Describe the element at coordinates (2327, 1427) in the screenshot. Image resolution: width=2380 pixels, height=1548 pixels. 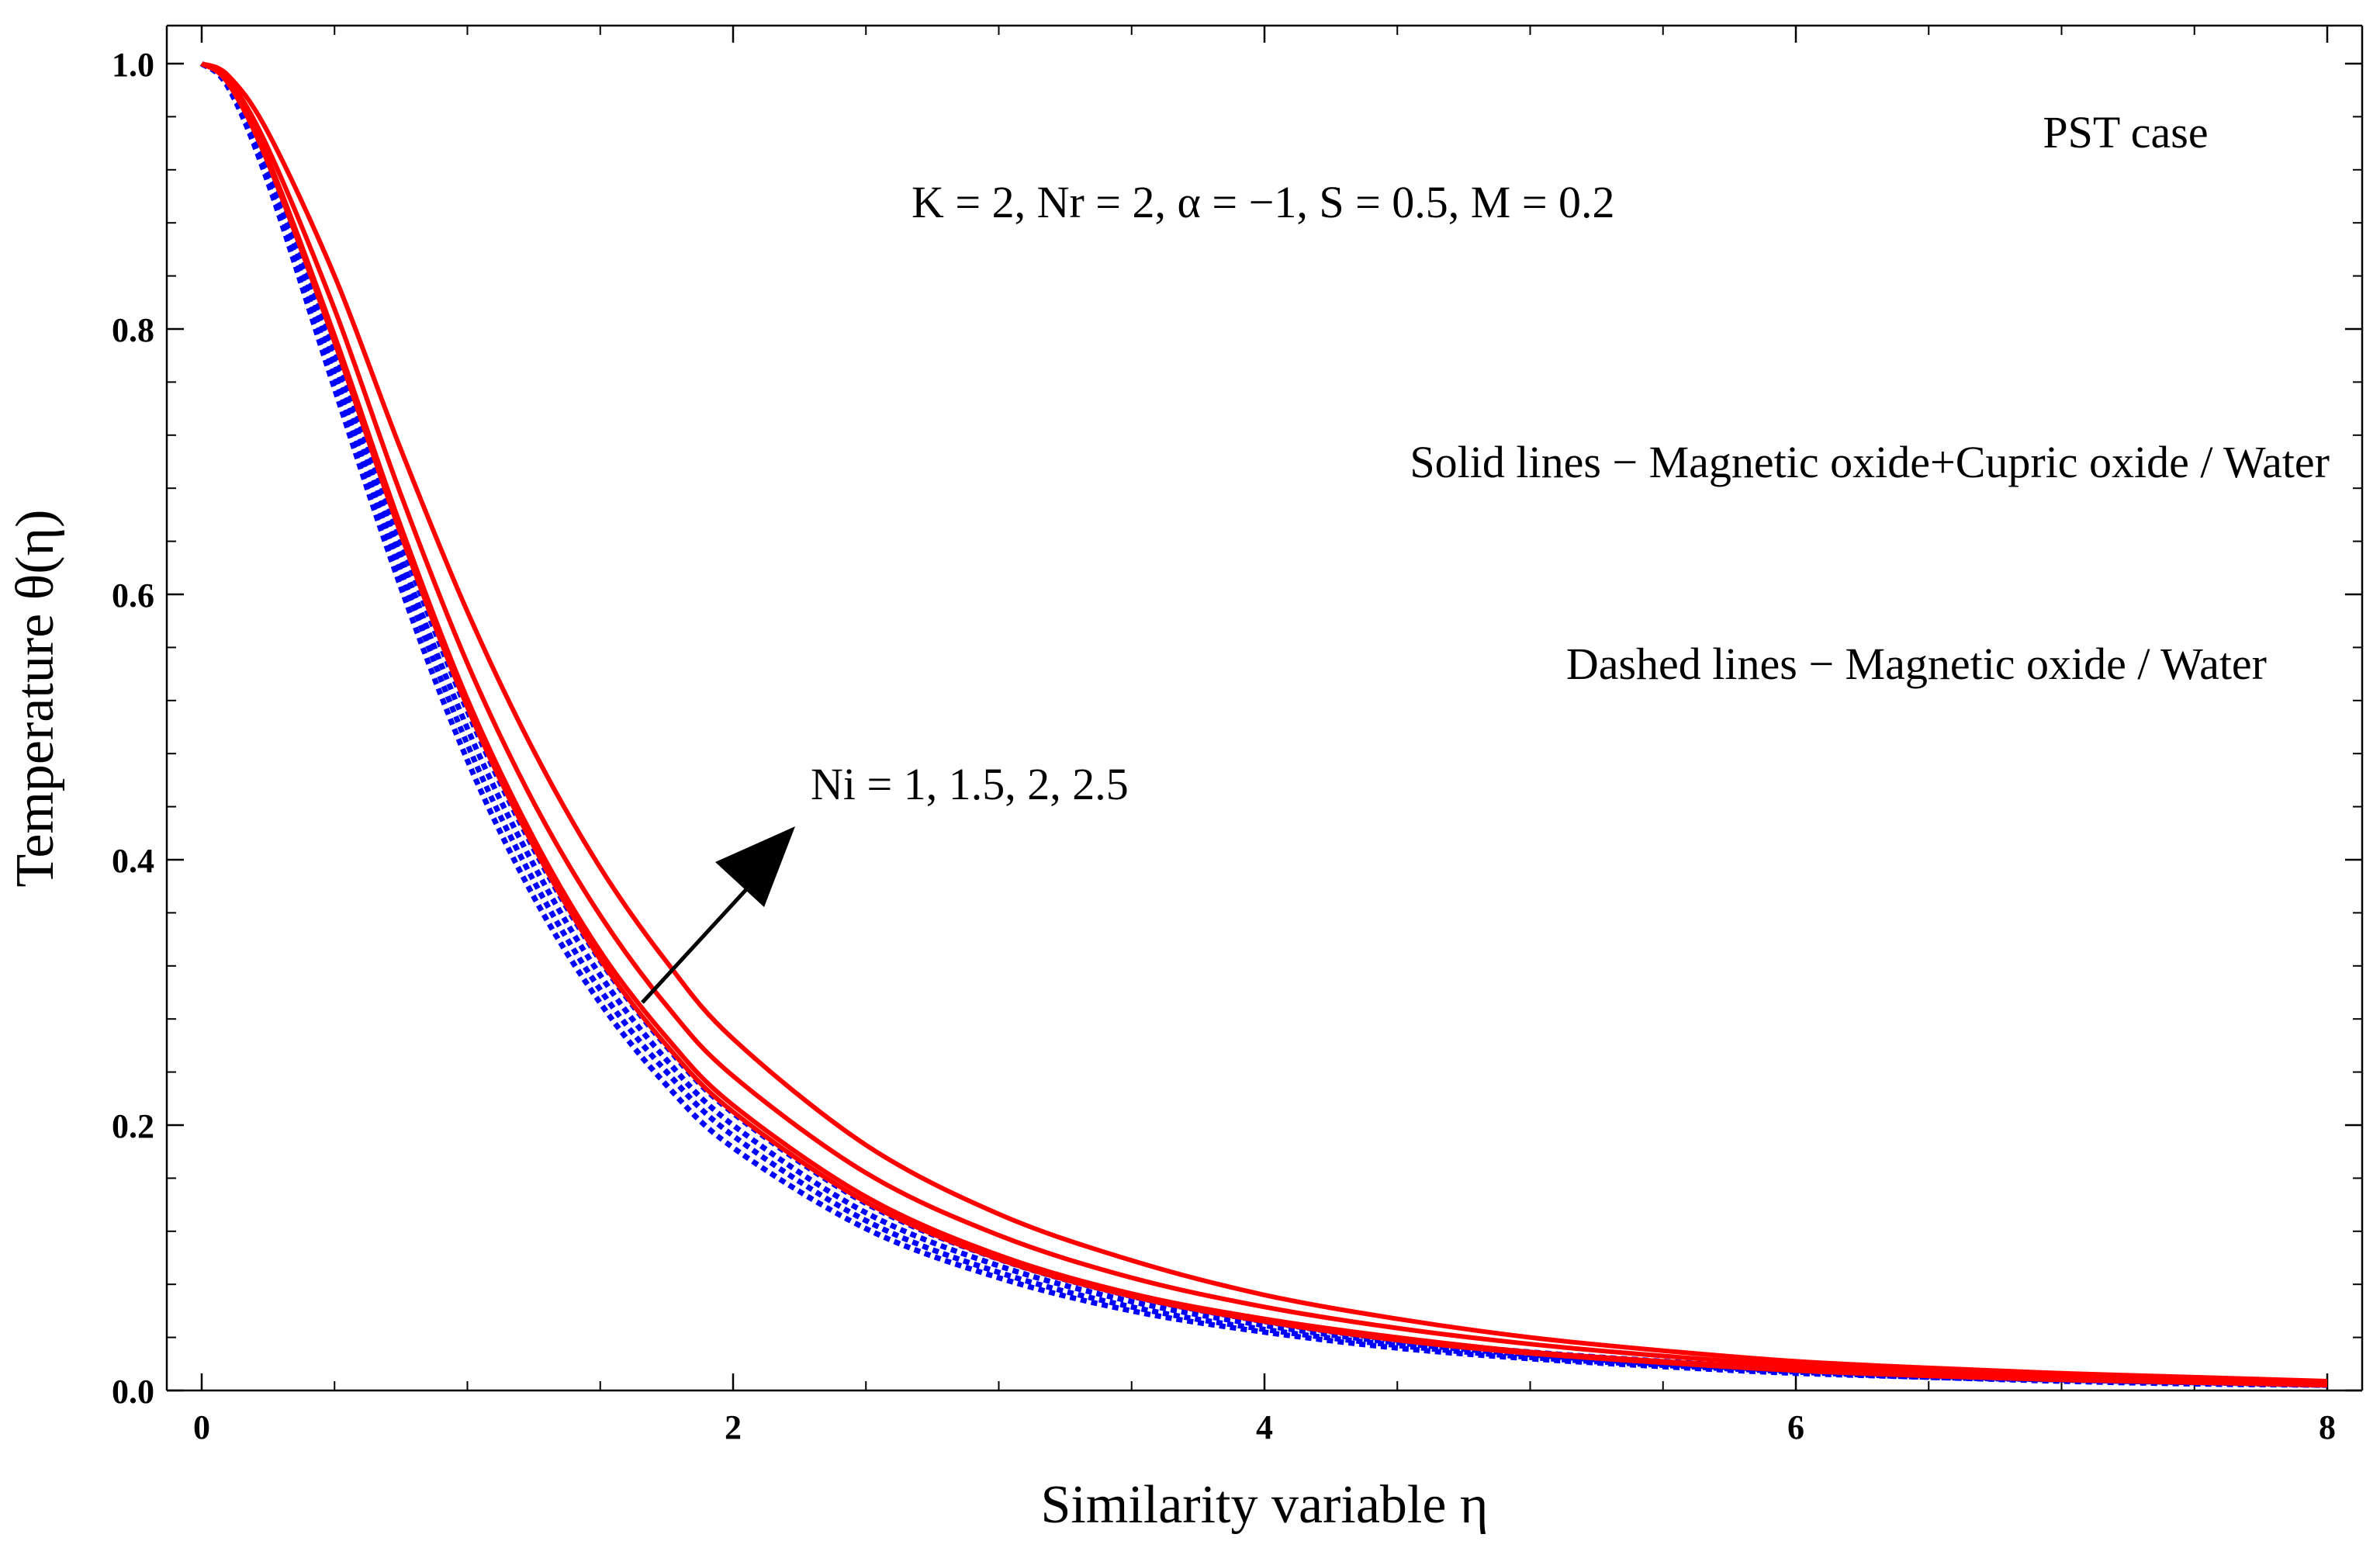
I see `x-tick-label: 8` at that location.